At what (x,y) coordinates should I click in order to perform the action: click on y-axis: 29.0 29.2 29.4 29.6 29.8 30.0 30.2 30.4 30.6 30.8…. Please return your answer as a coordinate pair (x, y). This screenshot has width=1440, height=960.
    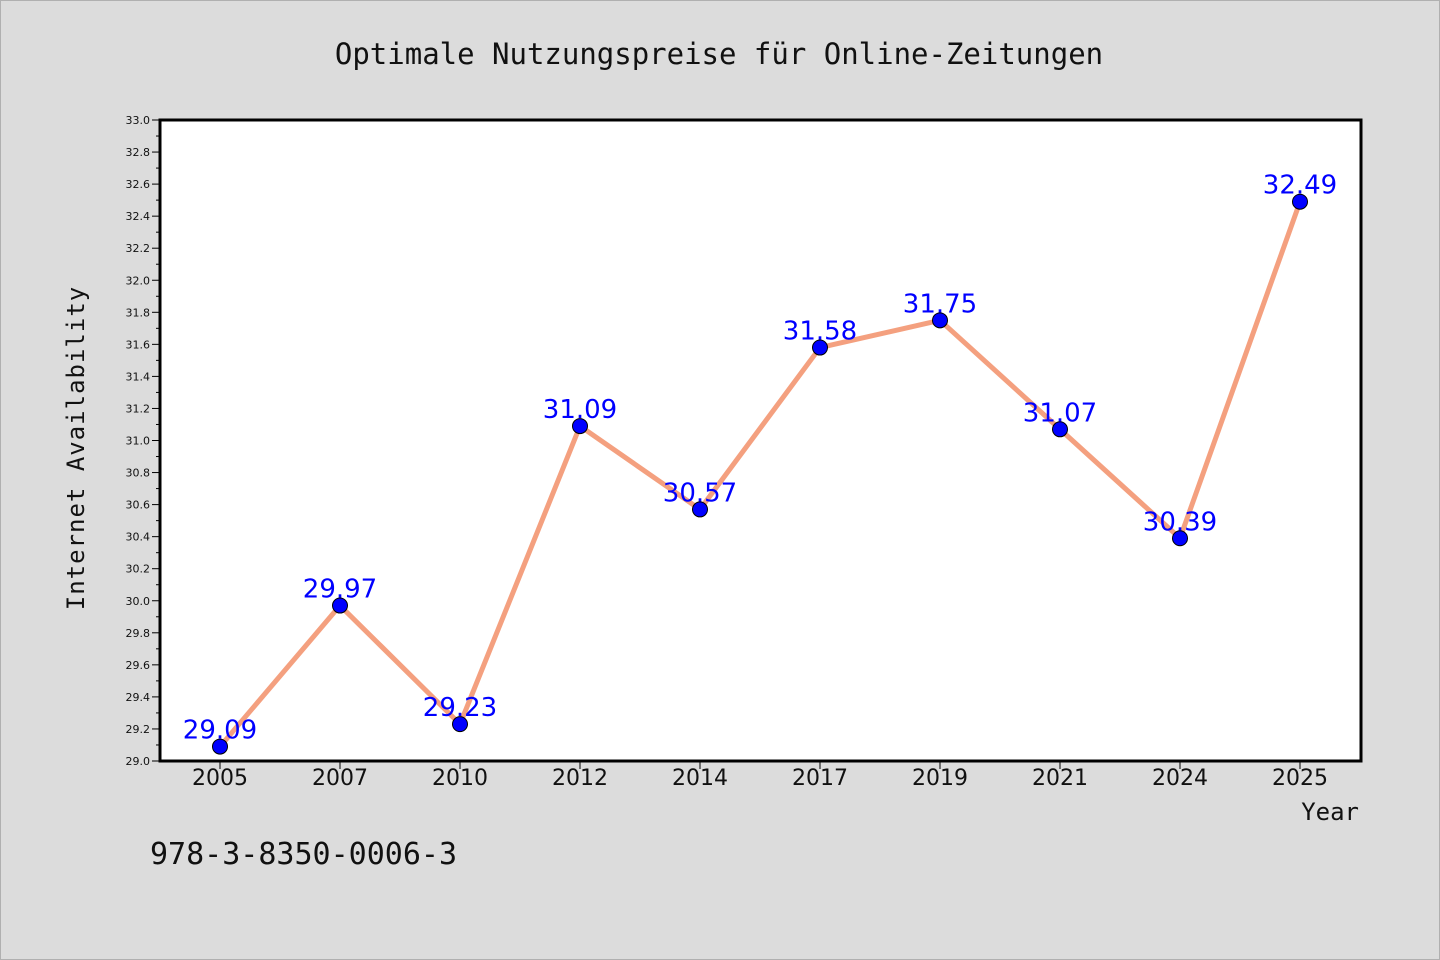
    Looking at the image, I should click on (144, 441).